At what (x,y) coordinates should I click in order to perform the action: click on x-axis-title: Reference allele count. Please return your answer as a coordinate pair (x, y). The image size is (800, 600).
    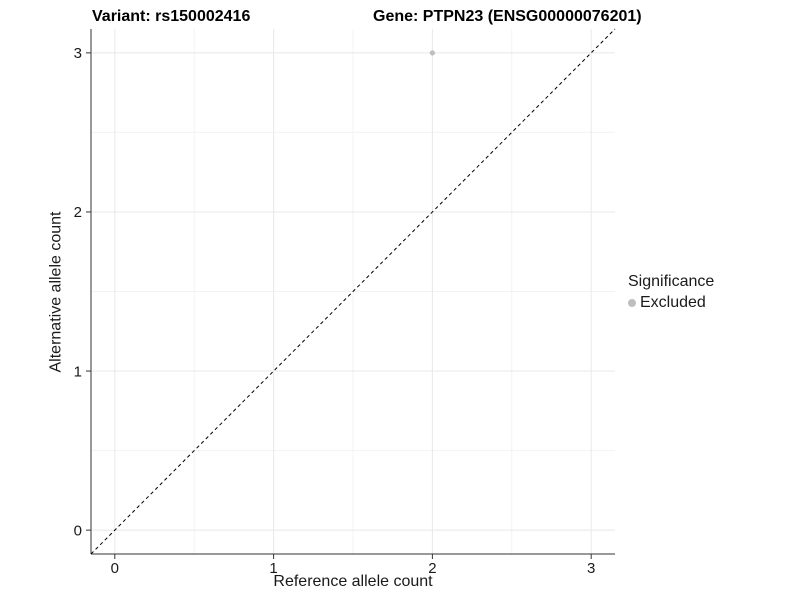
    Looking at the image, I should click on (353, 581).